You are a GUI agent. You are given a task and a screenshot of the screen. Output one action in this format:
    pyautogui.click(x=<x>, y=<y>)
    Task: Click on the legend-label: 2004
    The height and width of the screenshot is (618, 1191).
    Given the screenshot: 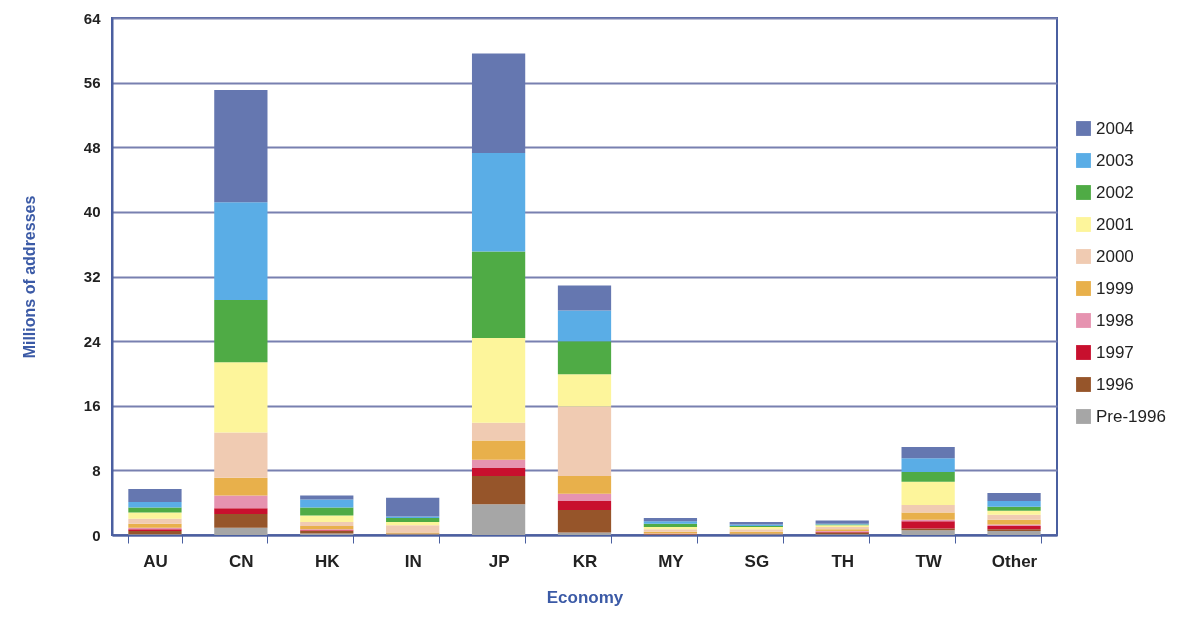 What is the action you would take?
    pyautogui.click(x=1115, y=128)
    